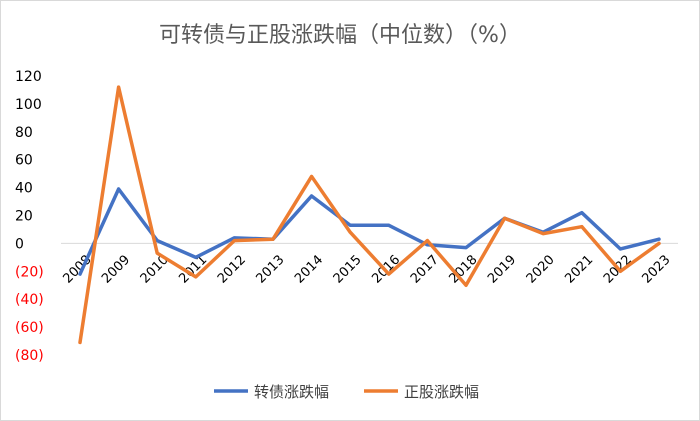 The width and height of the screenshot is (700, 421). I want to click on y-tick-label: 40, so click(24, 189).